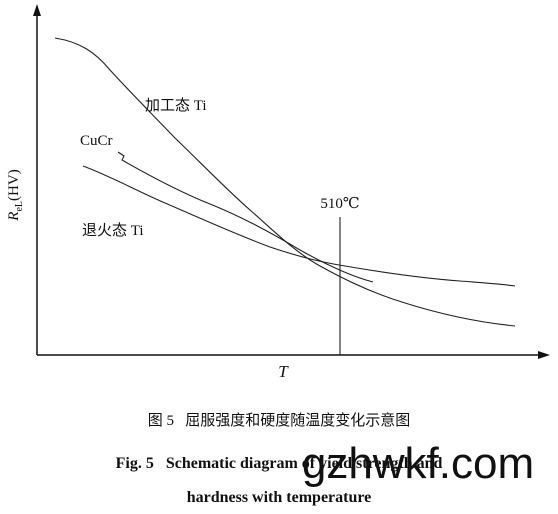 The width and height of the screenshot is (558, 514). Describe the element at coordinates (96, 141) in the screenshot. I see `curve-label: CuCr` at that location.